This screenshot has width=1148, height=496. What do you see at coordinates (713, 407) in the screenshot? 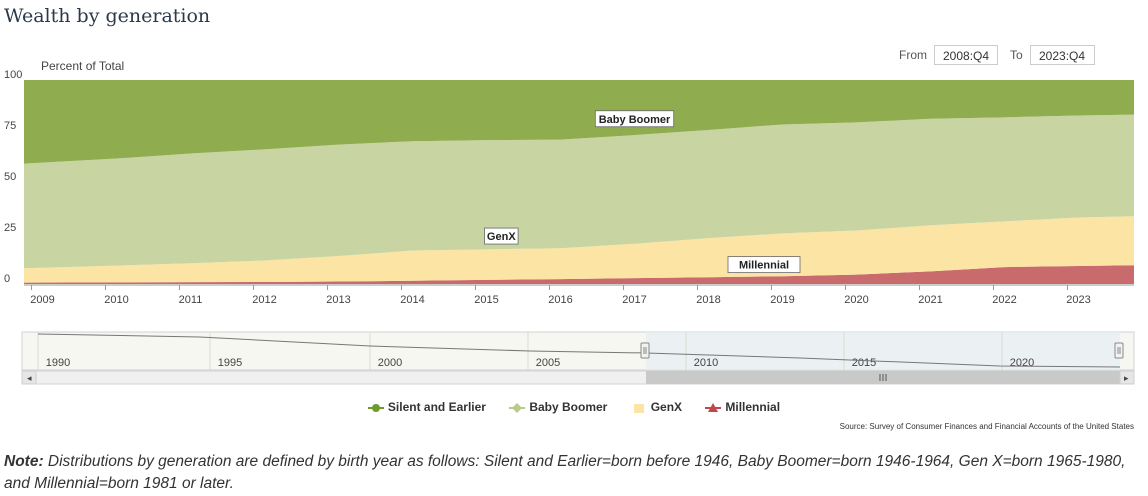
I see `legend-triangle-icon` at bounding box center [713, 407].